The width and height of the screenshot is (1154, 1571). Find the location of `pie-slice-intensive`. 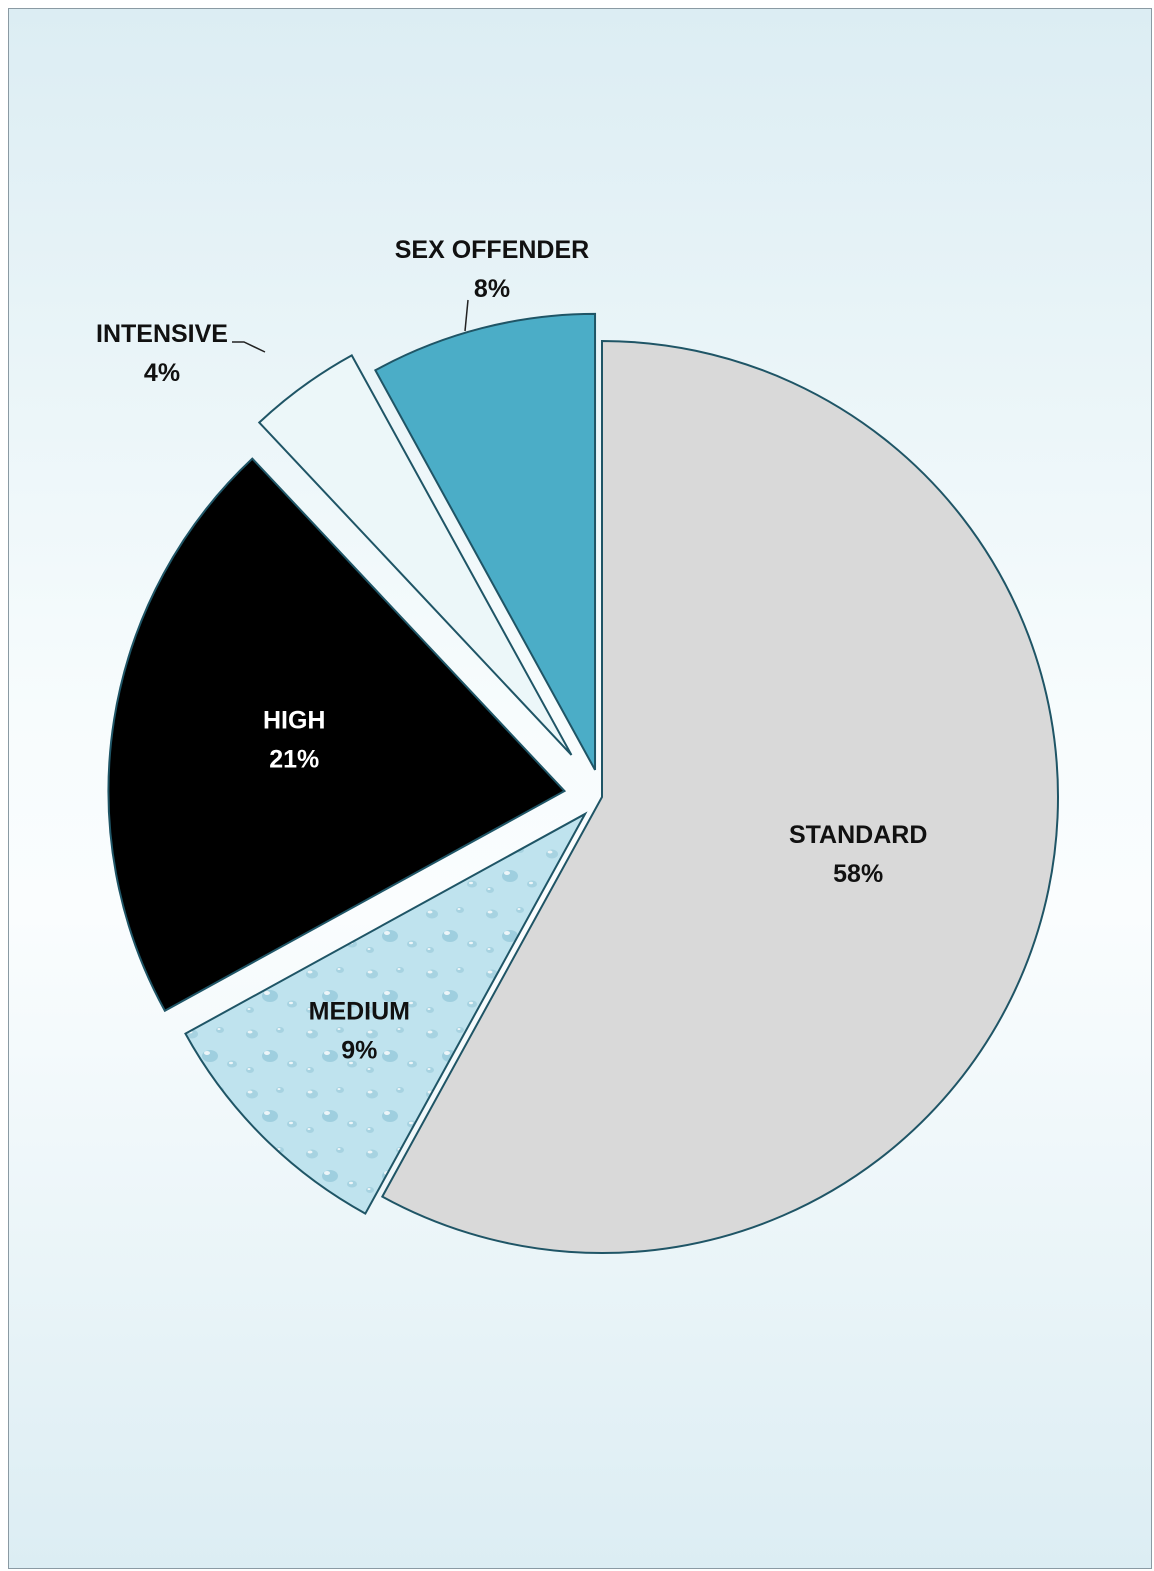

pie-slice-intensive is located at coordinates (415, 554).